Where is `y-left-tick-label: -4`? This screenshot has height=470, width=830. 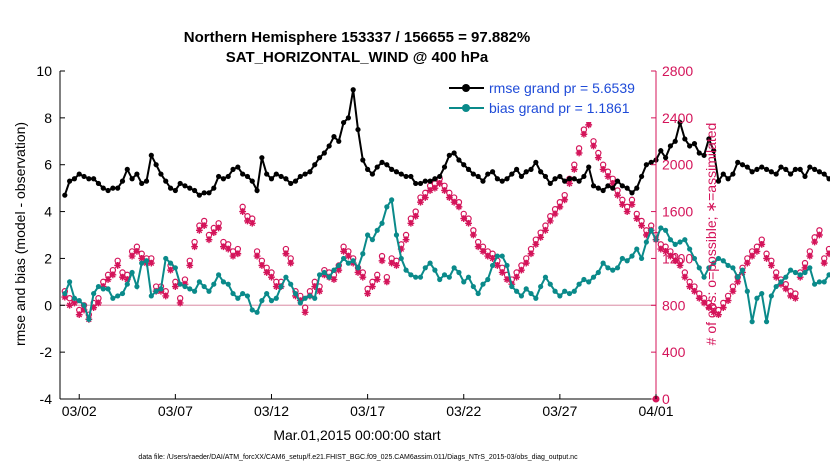
y-left-tick-label: -4 is located at coordinates (46, 399).